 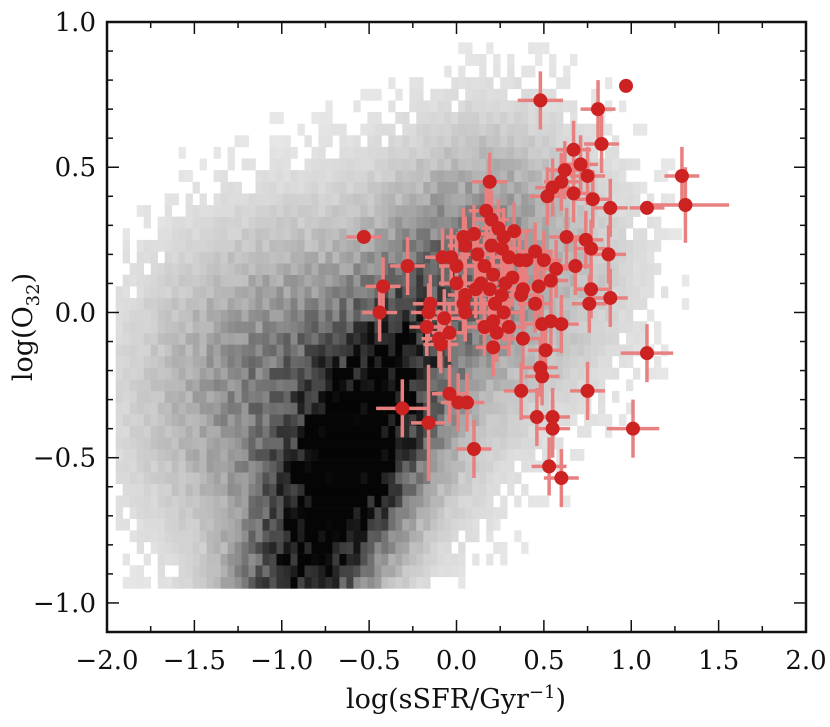 I want to click on x-tick-label: −1.5, so click(x=194, y=661).